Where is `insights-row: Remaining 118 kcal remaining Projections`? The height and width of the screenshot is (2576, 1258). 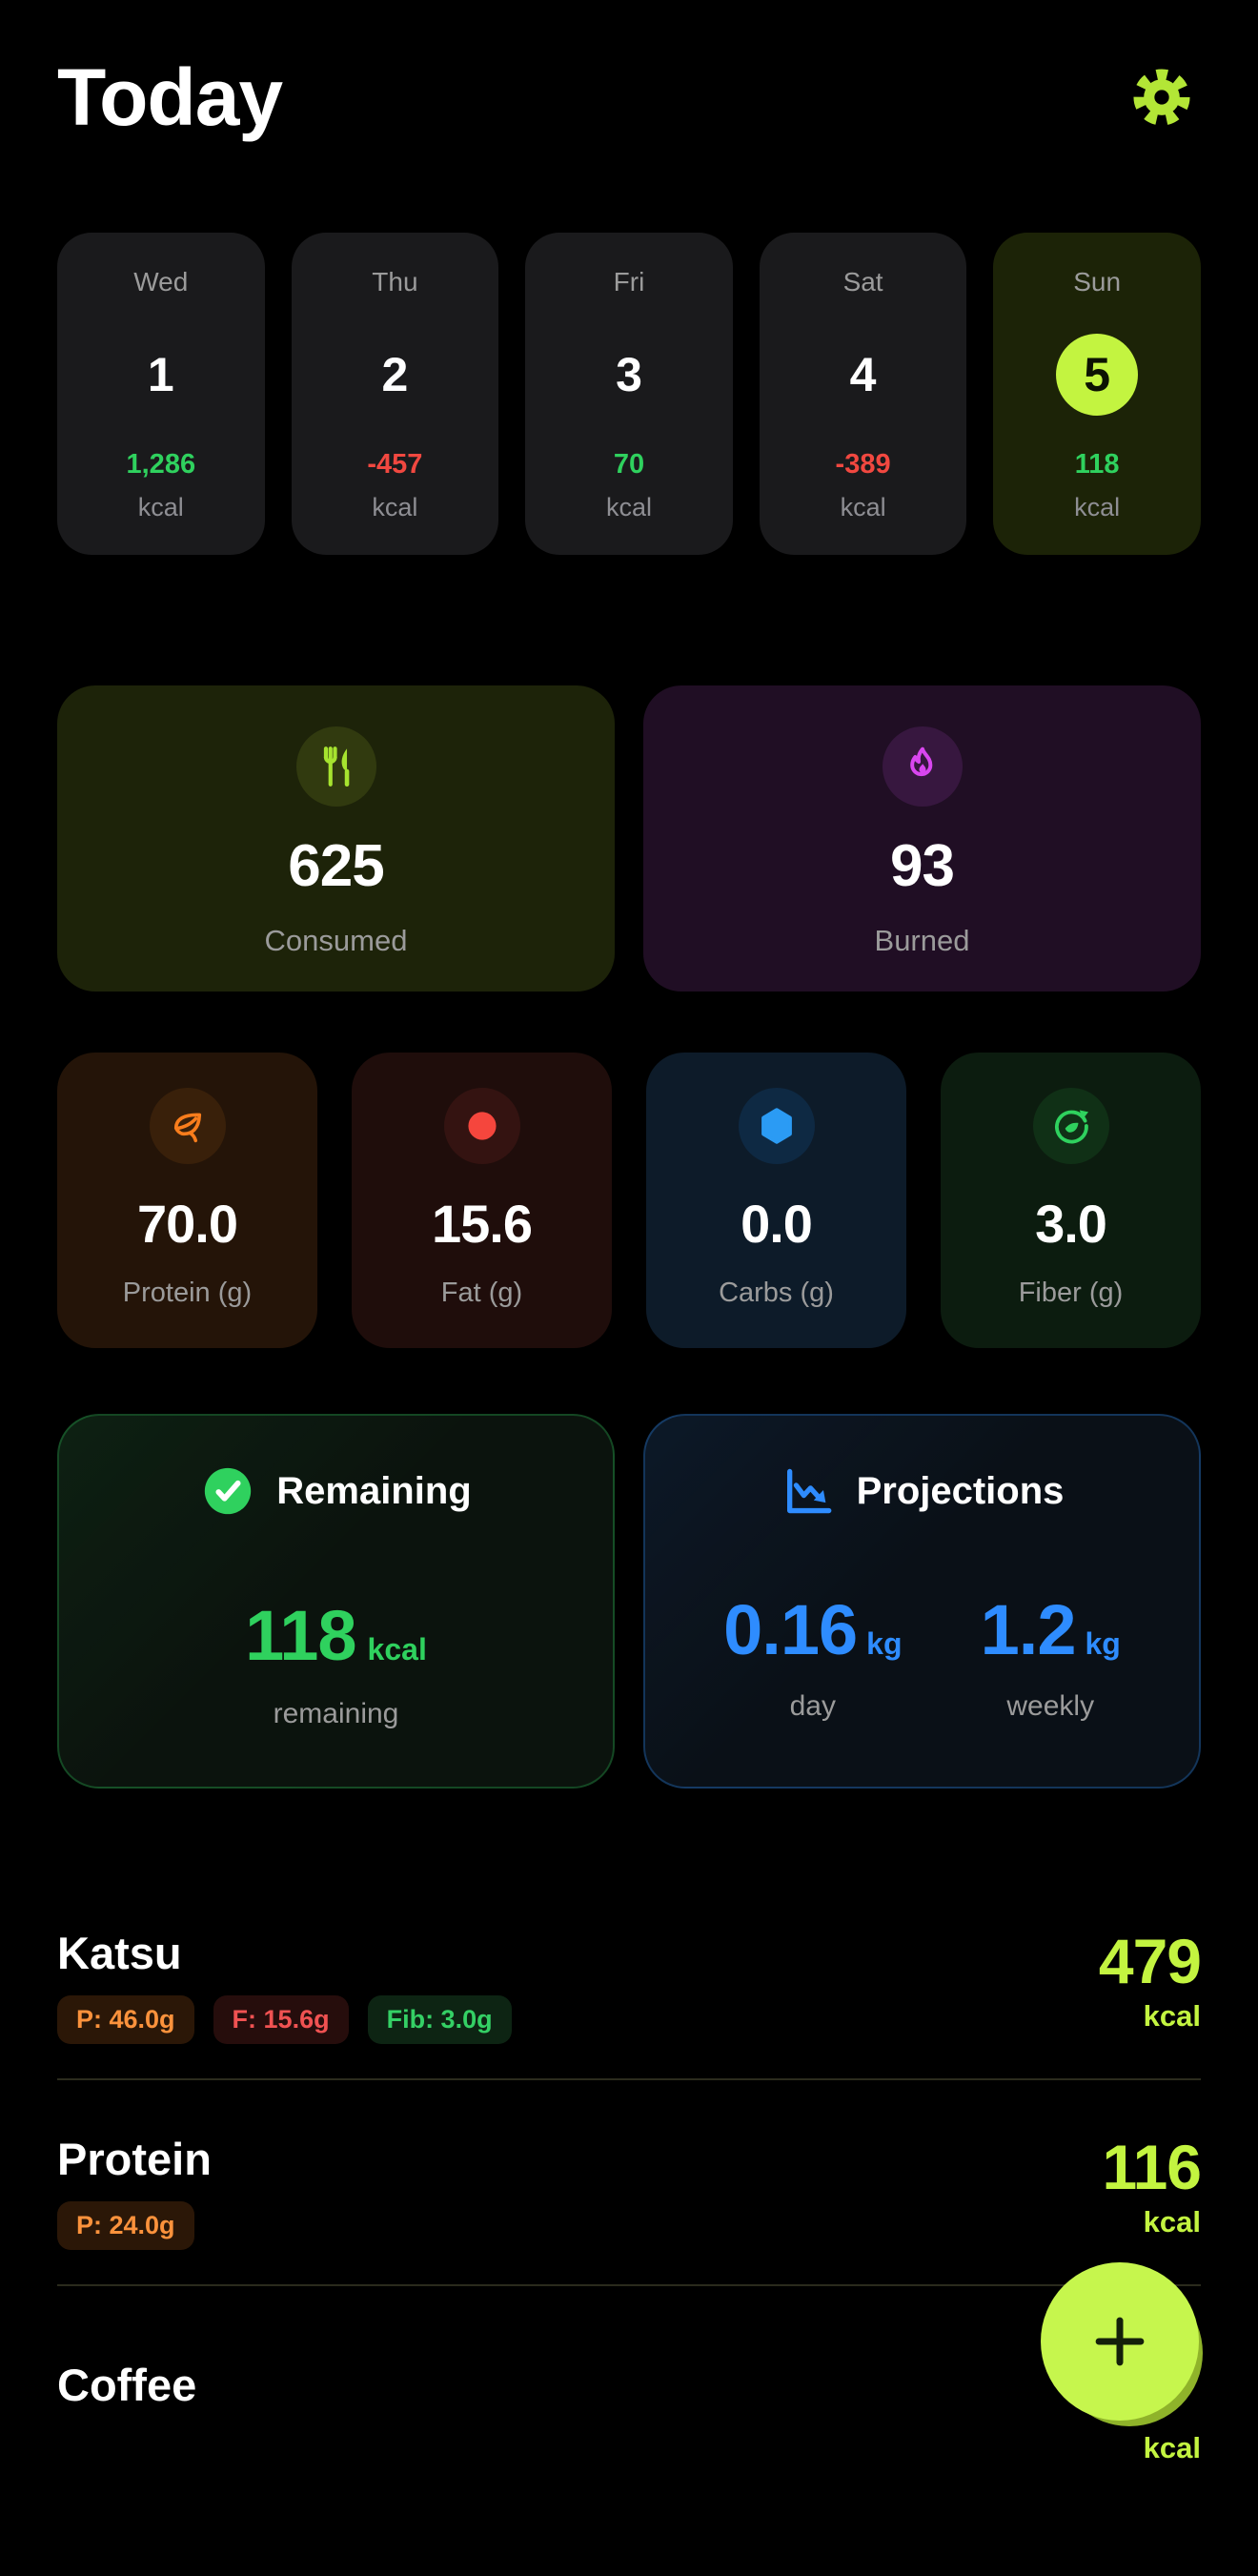 insights-row: Remaining 118 kcal remaining Projections is located at coordinates (629, 1601).